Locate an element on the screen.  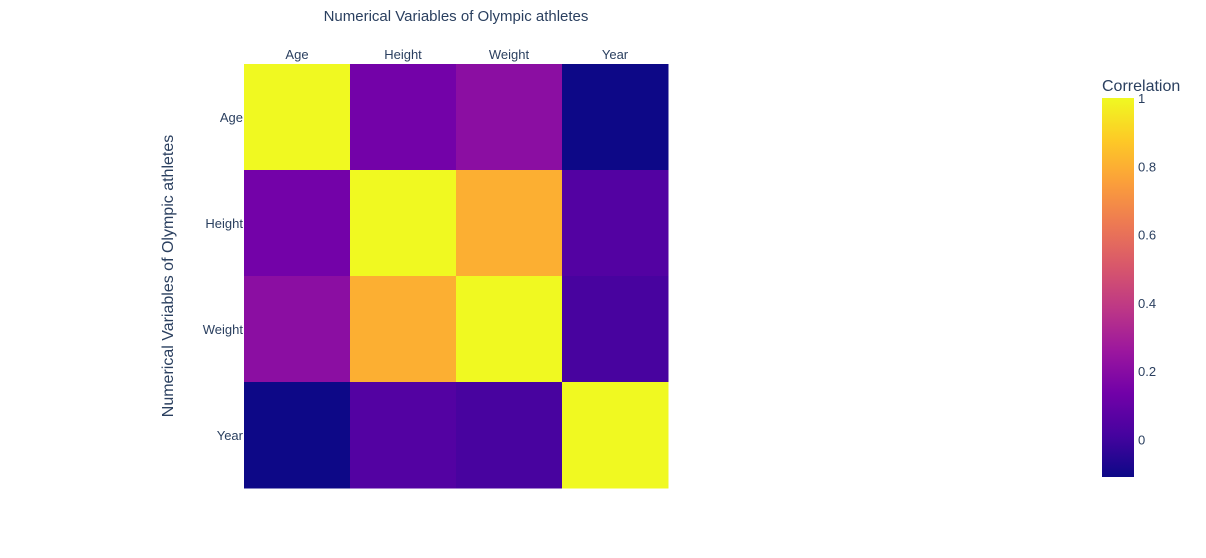
heatmap-cell-height-age is located at coordinates (297, 223).